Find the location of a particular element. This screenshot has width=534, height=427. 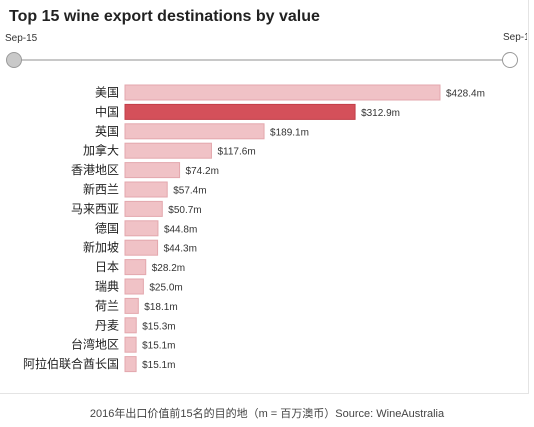

slider-end-label: Sep-15 is located at coordinates (515, 38).